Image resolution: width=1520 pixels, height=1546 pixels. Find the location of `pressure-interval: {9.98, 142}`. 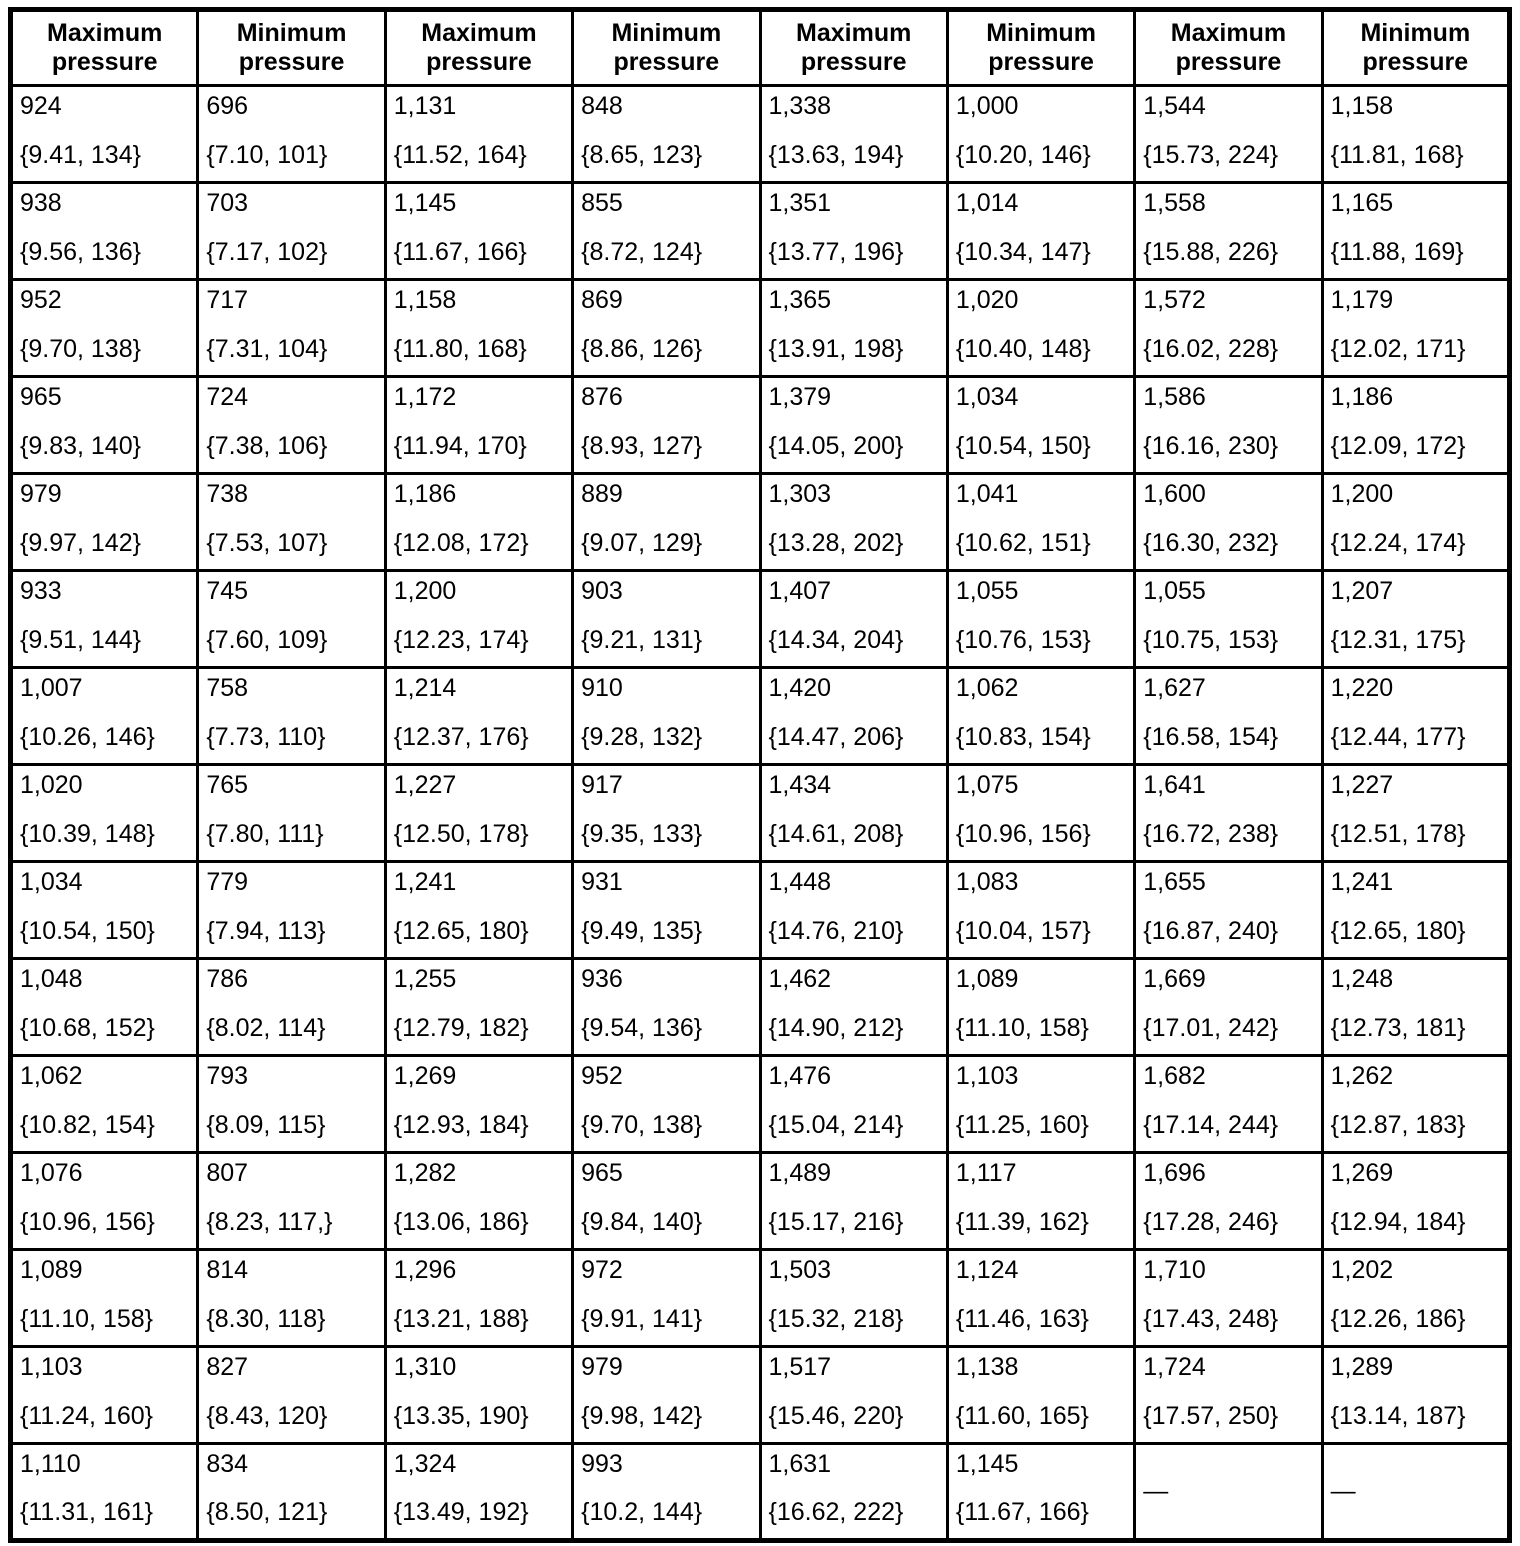

pressure-interval: {9.98, 142} is located at coordinates (642, 1416).